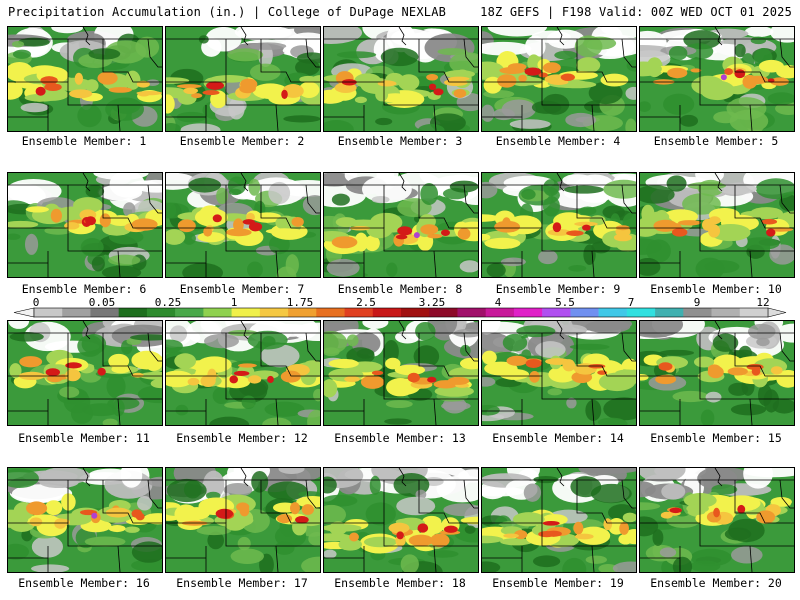  What do you see at coordinates (716, 438) in the screenshot?
I see `ensemble-member-label: Ensemble Member: 15` at bounding box center [716, 438].